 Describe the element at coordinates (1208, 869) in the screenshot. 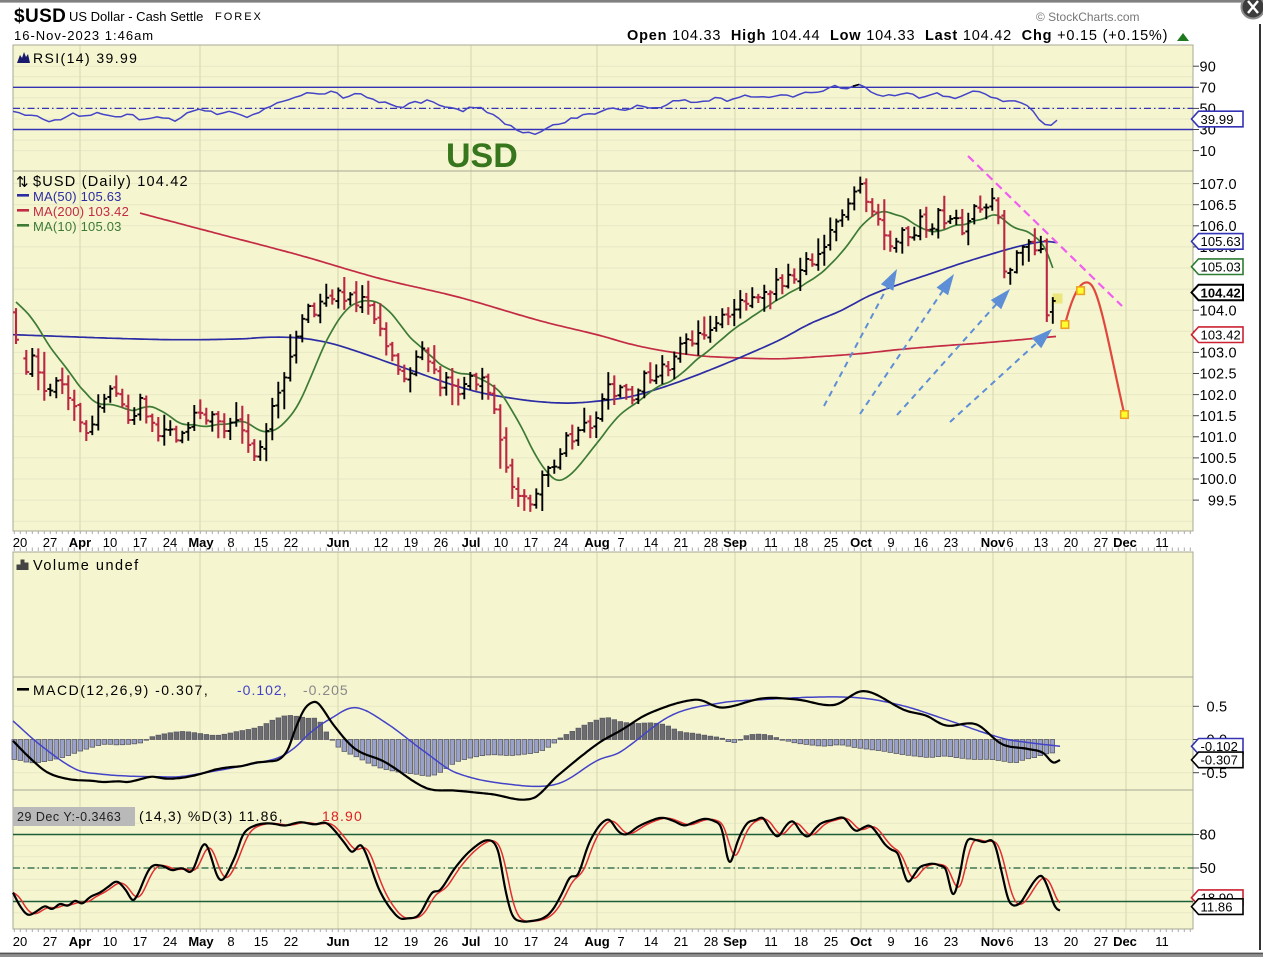

I see `svg-text: 50` at that location.